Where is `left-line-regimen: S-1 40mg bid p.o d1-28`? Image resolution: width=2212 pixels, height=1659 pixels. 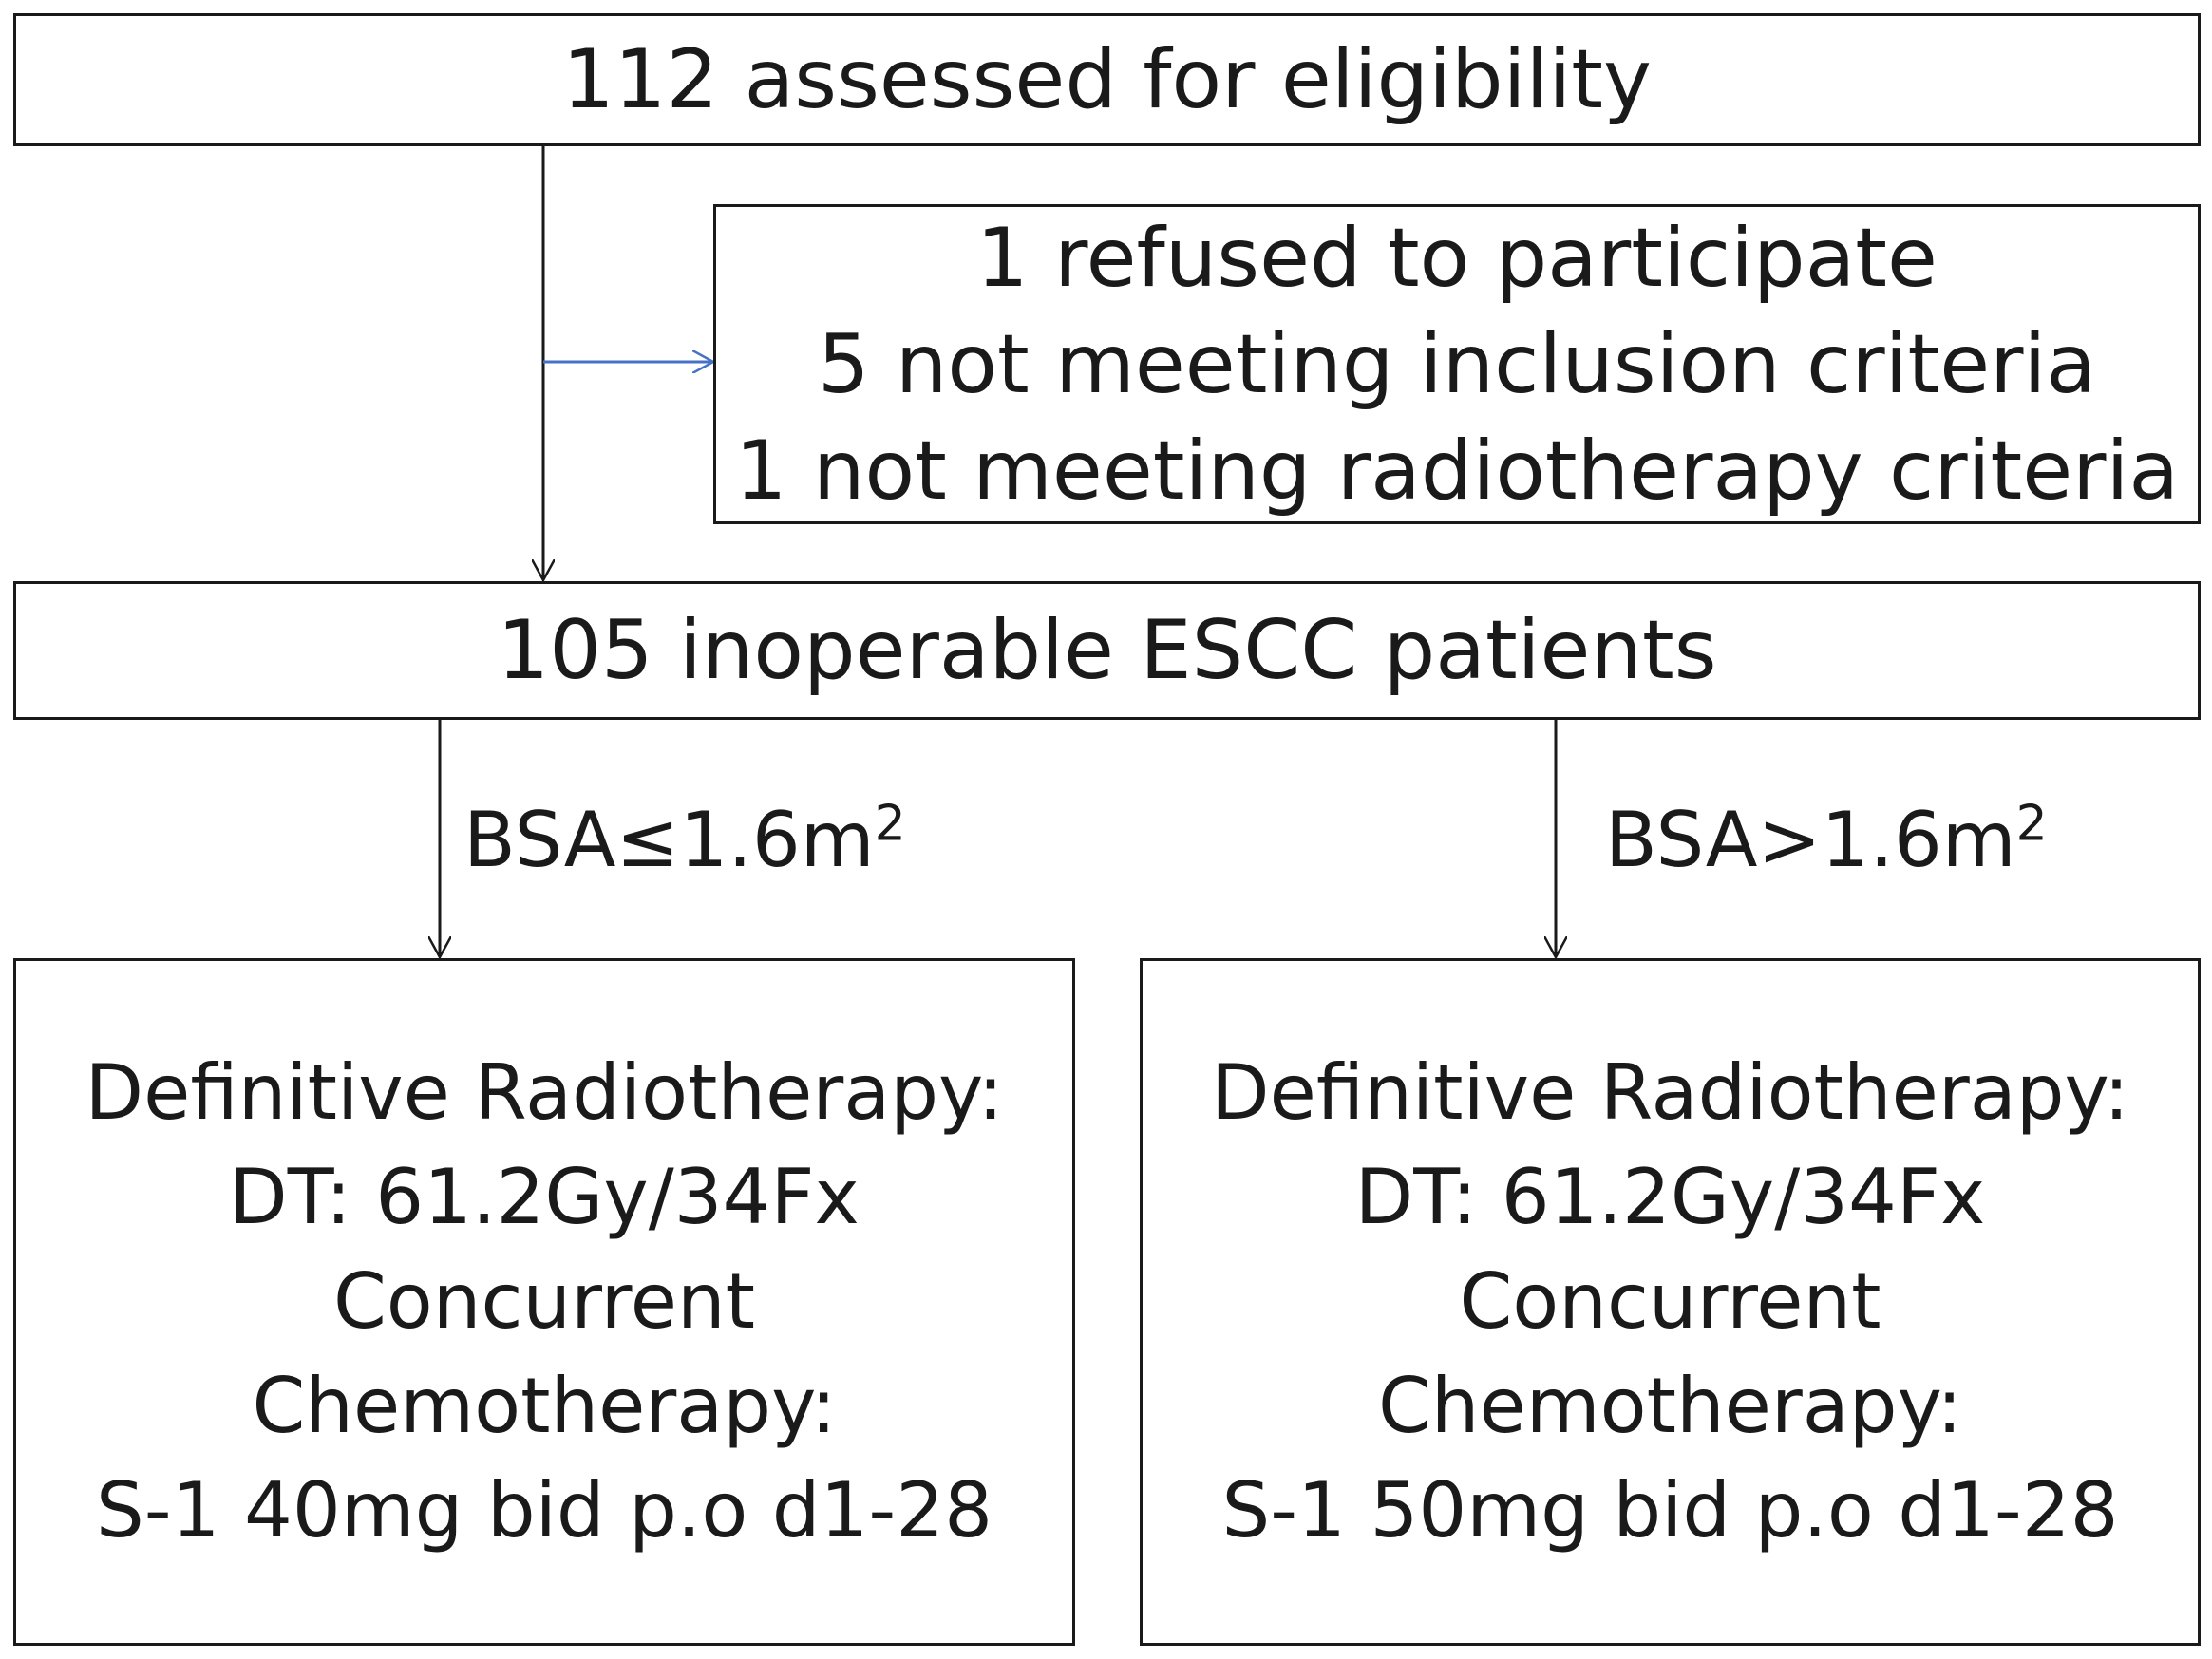 left-line-regimen: S-1 40mg bid p.o d1-28 is located at coordinates (544, 1510).